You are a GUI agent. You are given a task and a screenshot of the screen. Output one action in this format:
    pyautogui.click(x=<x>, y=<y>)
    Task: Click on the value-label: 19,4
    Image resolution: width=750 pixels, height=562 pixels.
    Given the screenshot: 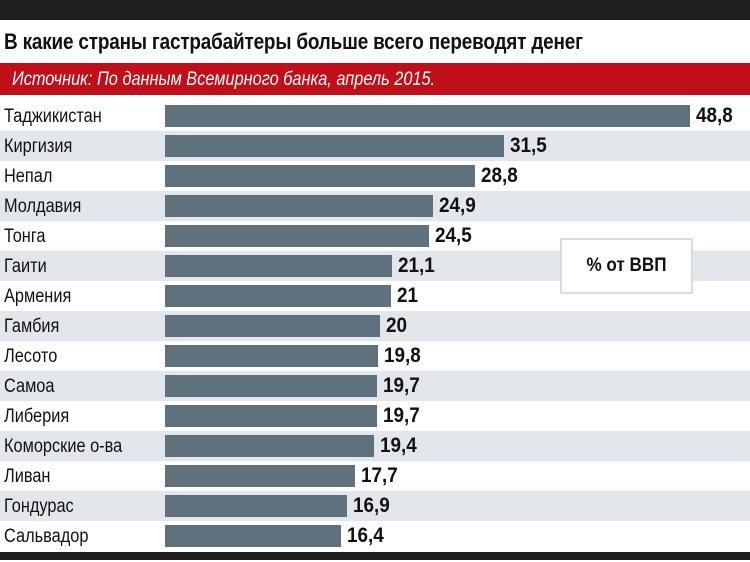 What is the action you would take?
    pyautogui.click(x=398, y=445)
    